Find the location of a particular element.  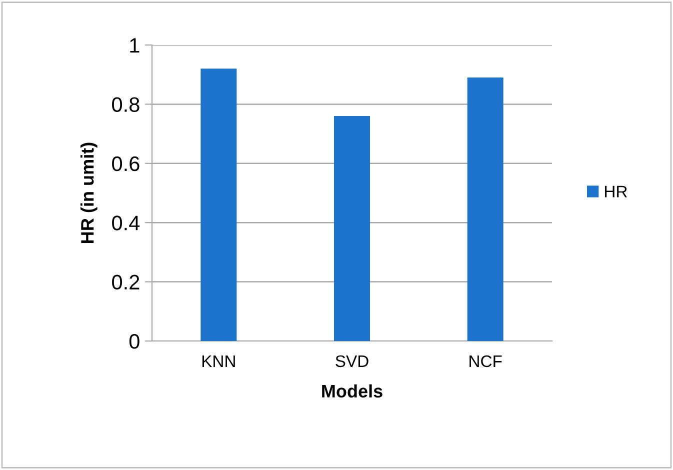

y-axis-title: HR (in umit) is located at coordinates (89, 192).